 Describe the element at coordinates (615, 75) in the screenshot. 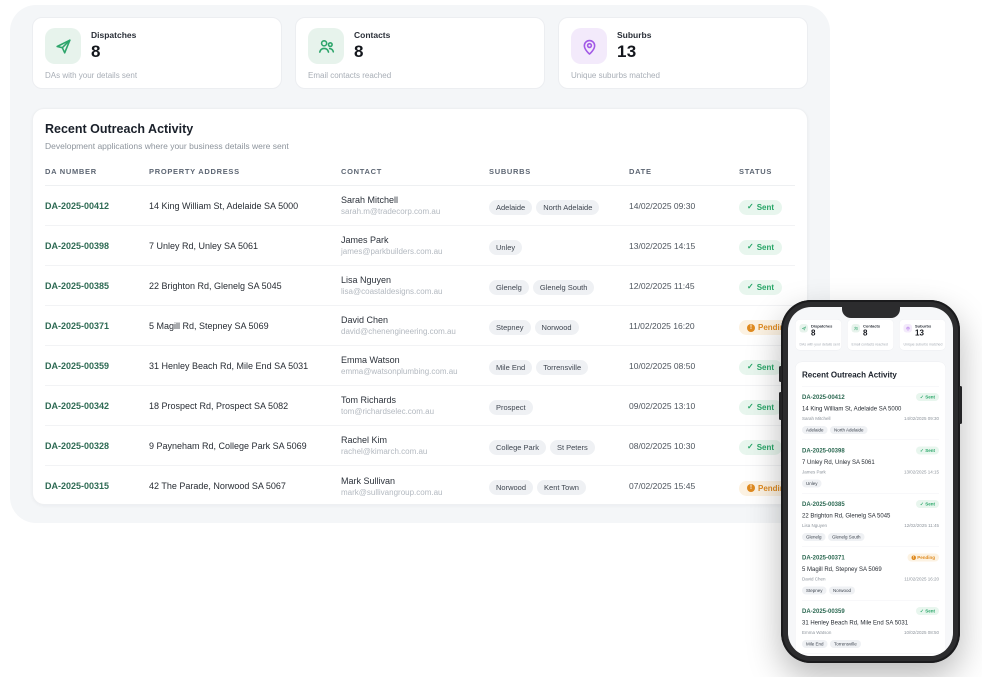

I see `stat-sublabel: Unique suburbs matched` at that location.